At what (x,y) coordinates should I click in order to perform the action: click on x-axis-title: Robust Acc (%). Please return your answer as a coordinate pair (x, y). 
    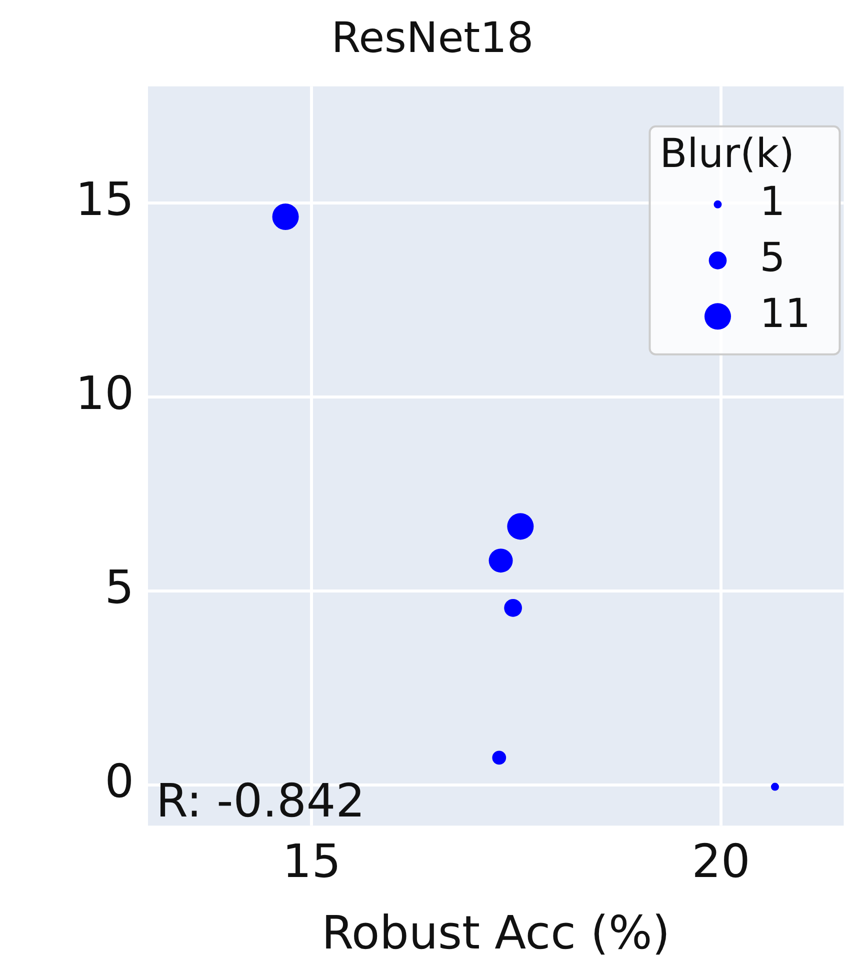
    Looking at the image, I should click on (496, 932).